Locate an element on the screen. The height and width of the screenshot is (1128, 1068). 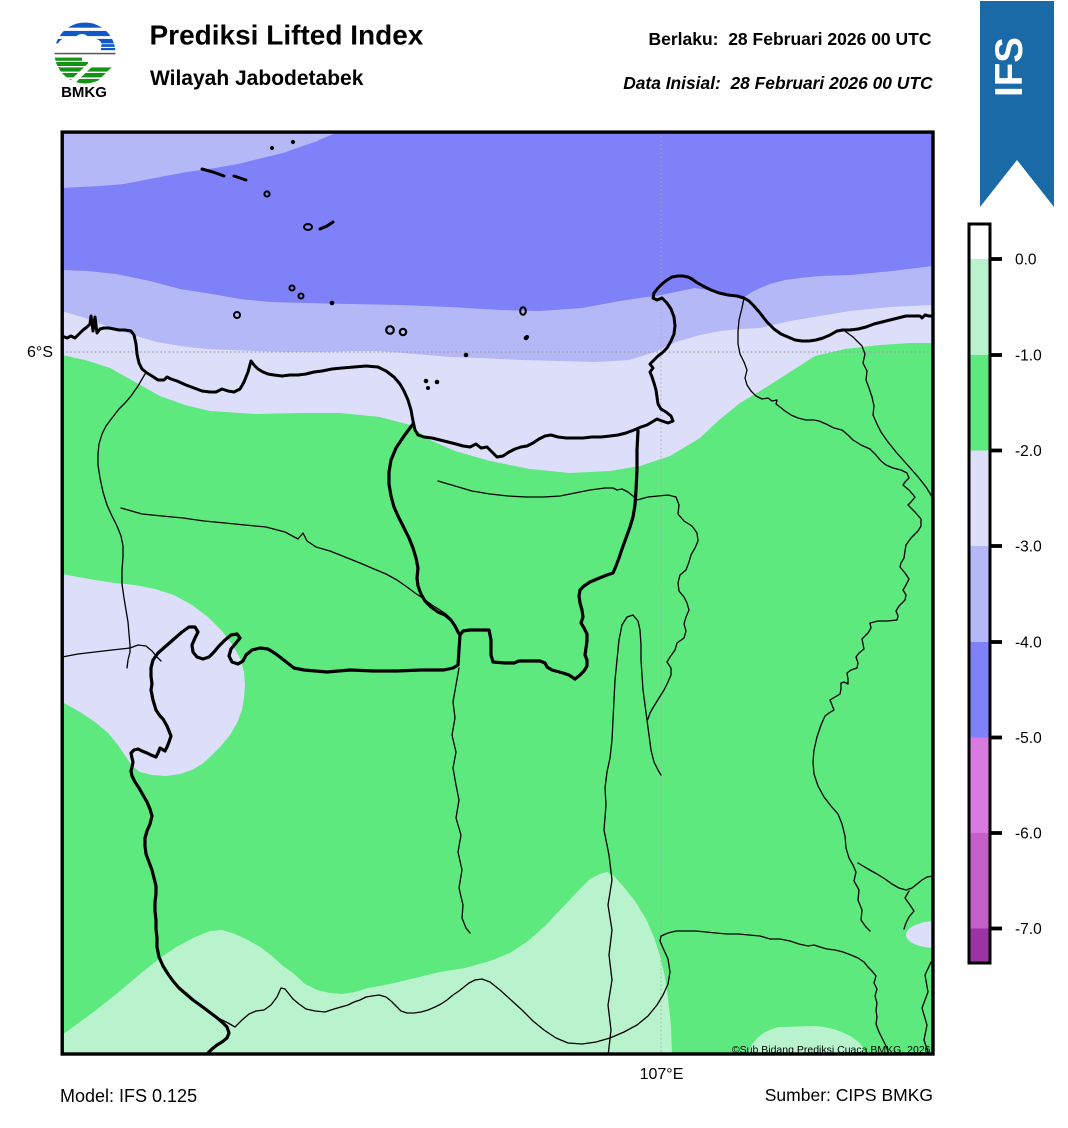
svg-text: -4.0 is located at coordinates (1028, 643).